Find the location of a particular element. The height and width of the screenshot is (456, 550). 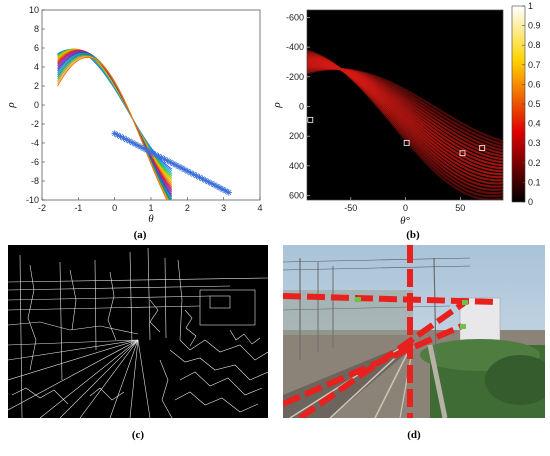

colorbar-tick-label: 0.6 is located at coordinates (534, 84).